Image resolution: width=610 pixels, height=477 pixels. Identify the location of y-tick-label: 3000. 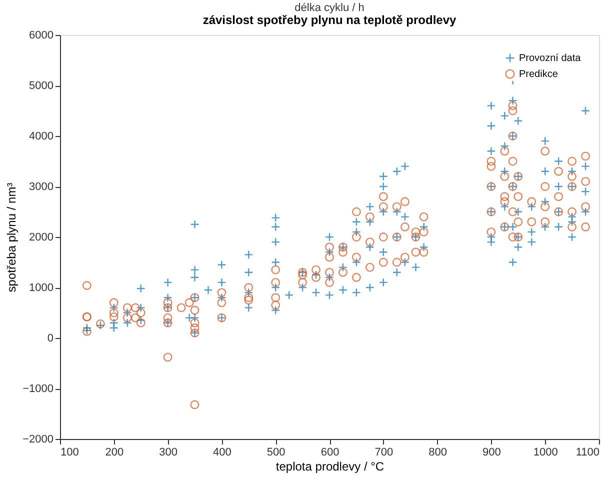
(41, 187).